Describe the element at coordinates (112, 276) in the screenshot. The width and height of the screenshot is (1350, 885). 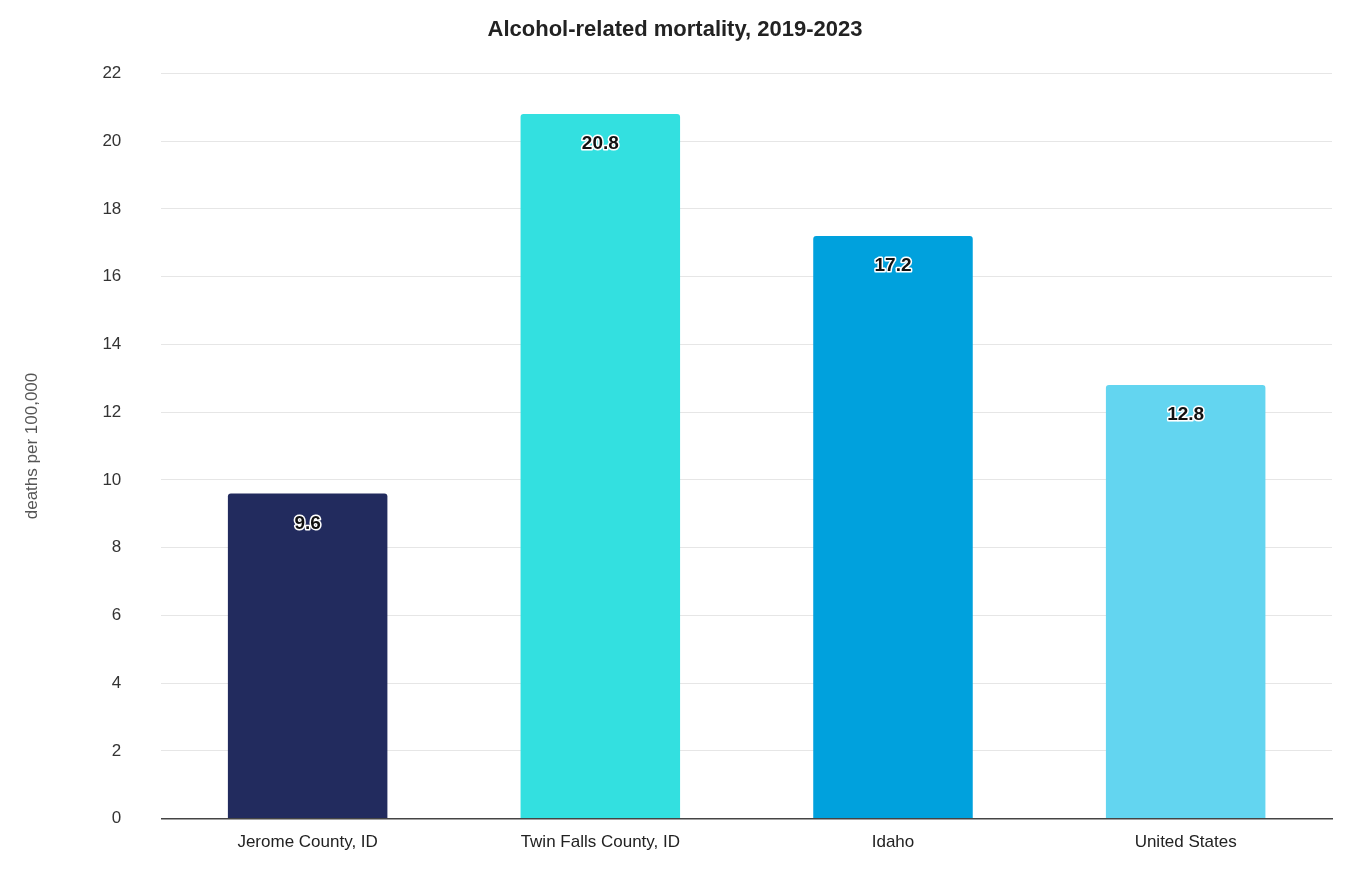
I see `y-tick-label: 16` at that location.